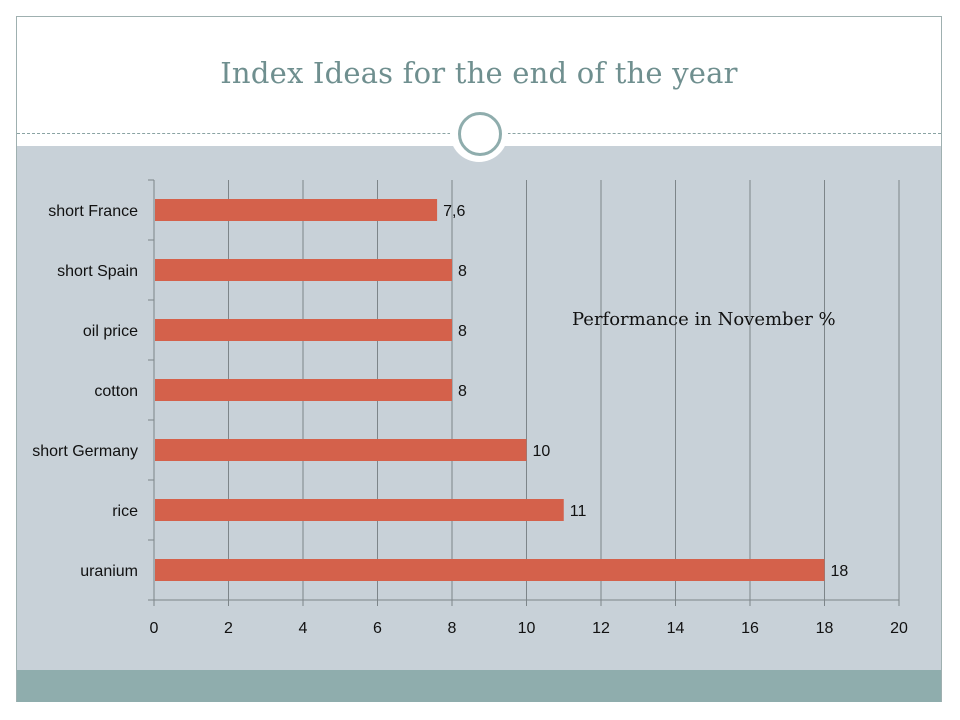 The height and width of the screenshot is (720, 960). Describe the element at coordinates (578, 511) in the screenshot. I see `value-label: 11` at that location.